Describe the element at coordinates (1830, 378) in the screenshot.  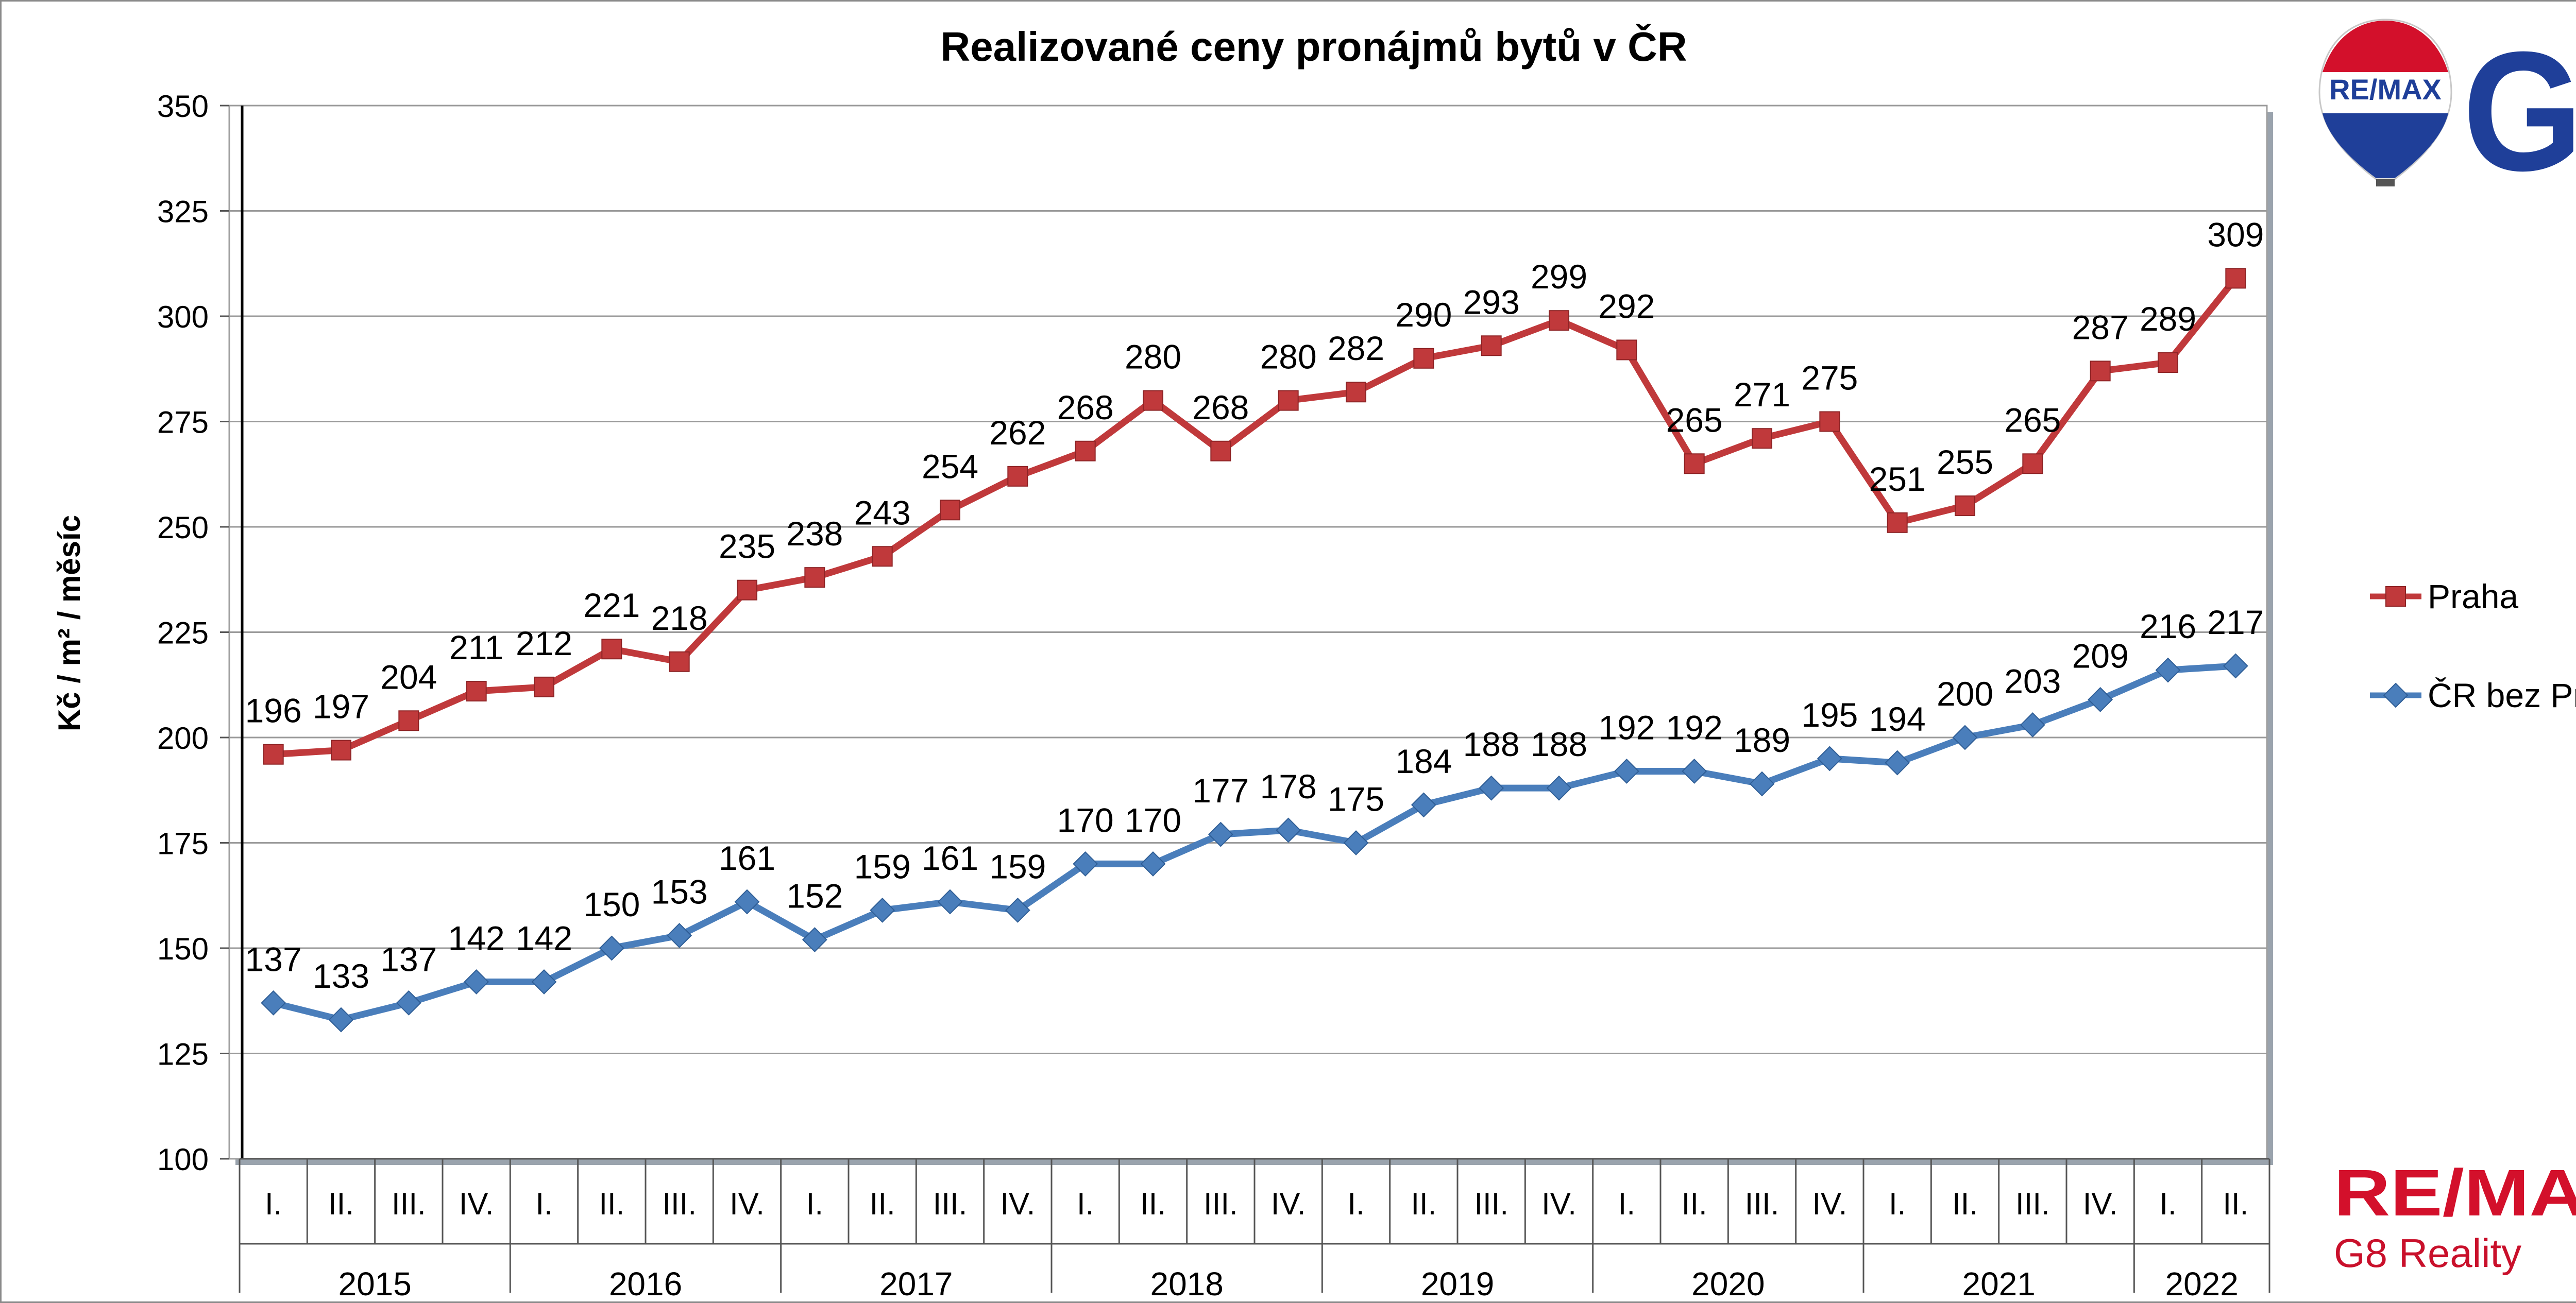
I see `data-label-praha: 275` at that location.